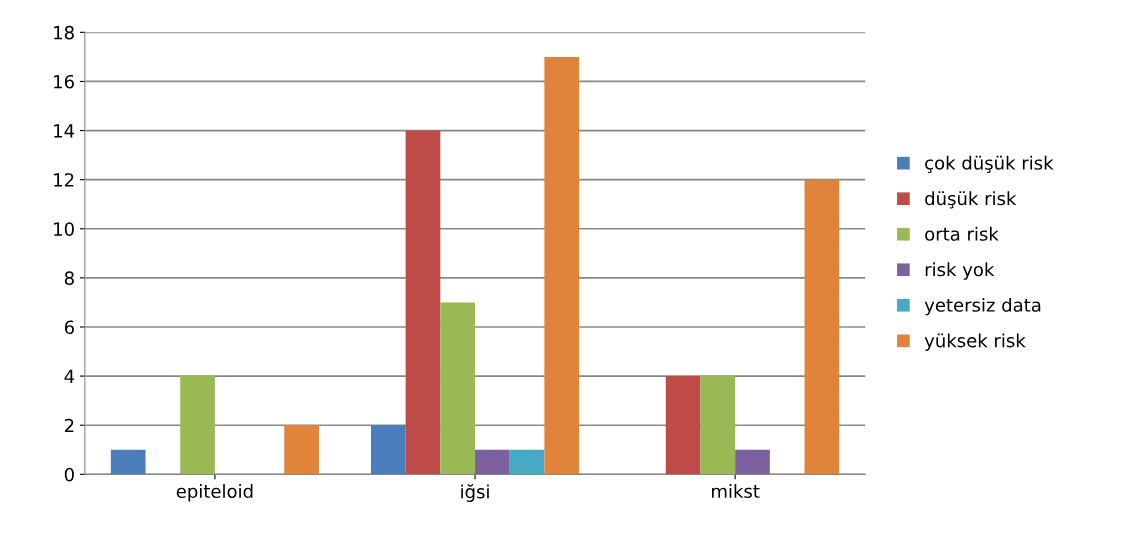 Image resolution: width=1131 pixels, height=539 pixels. What do you see at coordinates (971, 200) in the screenshot?
I see `legend-label: düşük risk` at bounding box center [971, 200].